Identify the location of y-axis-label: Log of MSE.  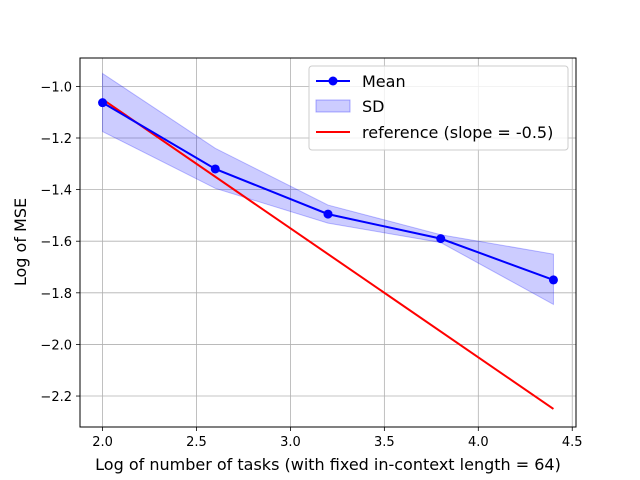
(20, 242).